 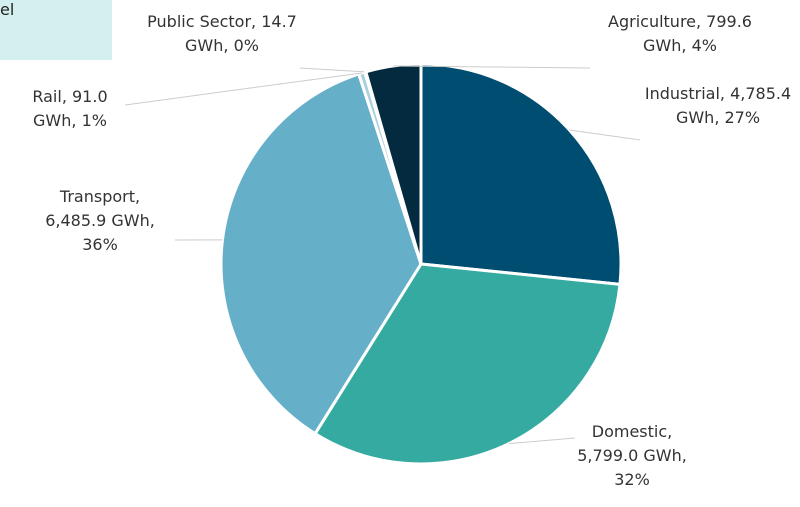 What do you see at coordinates (7, 9) in the screenshot?
I see `partial-text: el` at bounding box center [7, 9].